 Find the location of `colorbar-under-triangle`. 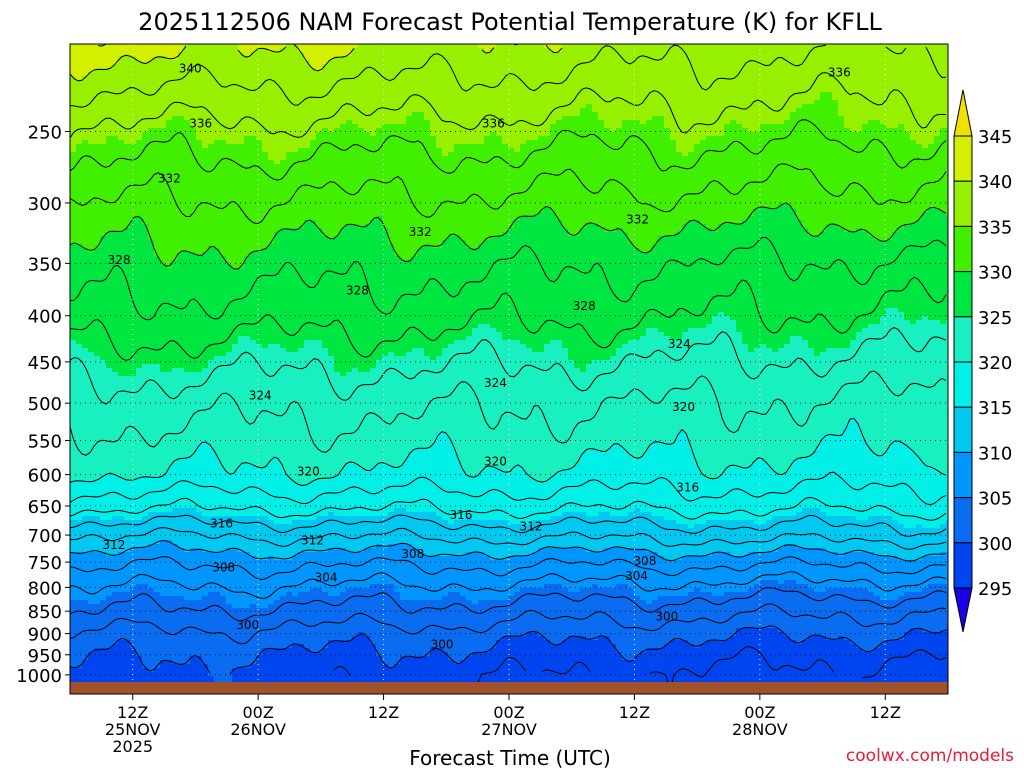

colorbar-under-triangle is located at coordinates (963, 610).